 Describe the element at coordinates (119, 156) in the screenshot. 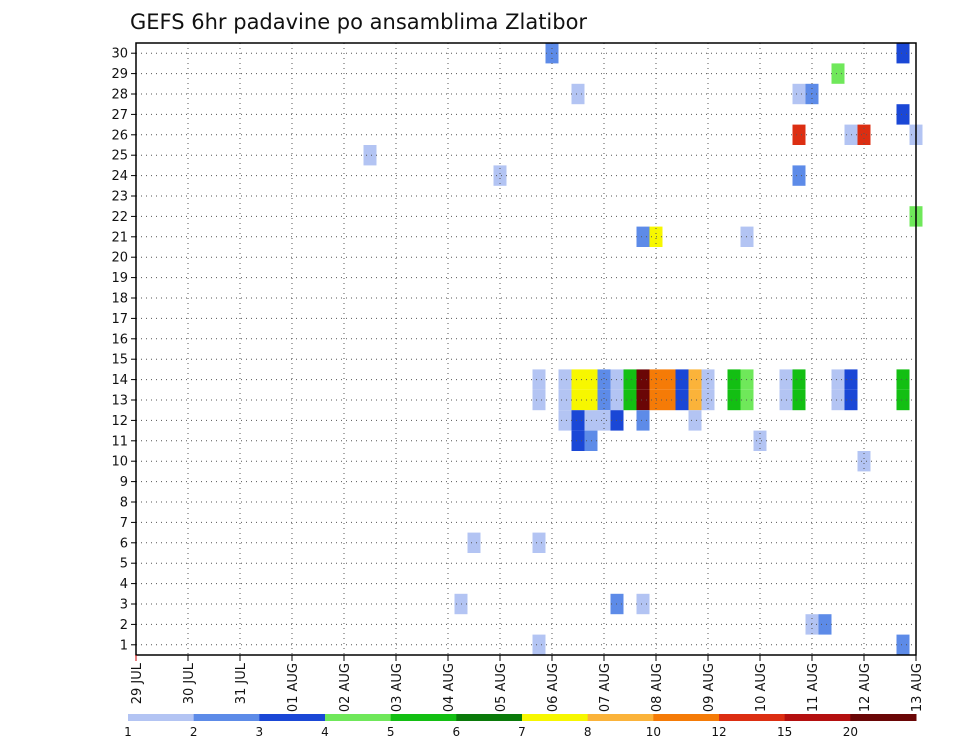

I see `y-tick-label: 25` at that location.